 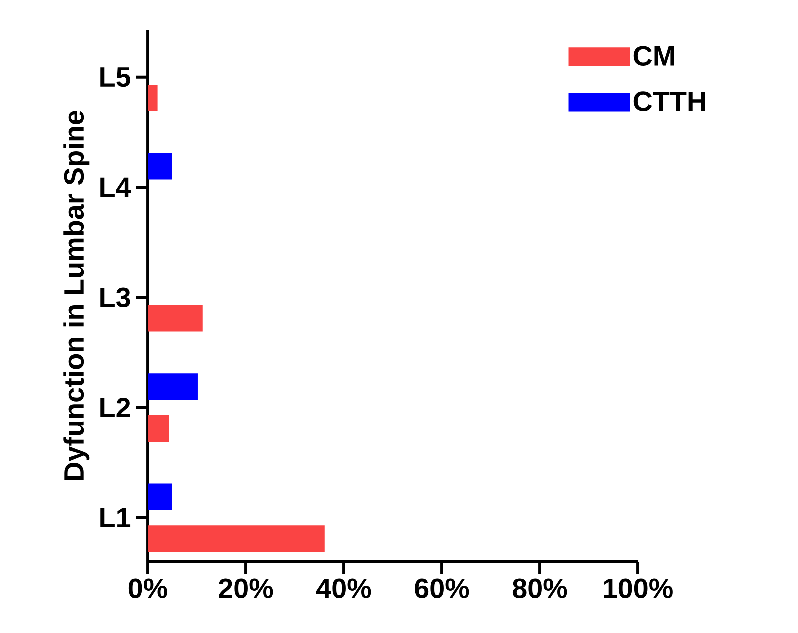 I want to click on x-tick-label: 20%, so click(x=246, y=588).